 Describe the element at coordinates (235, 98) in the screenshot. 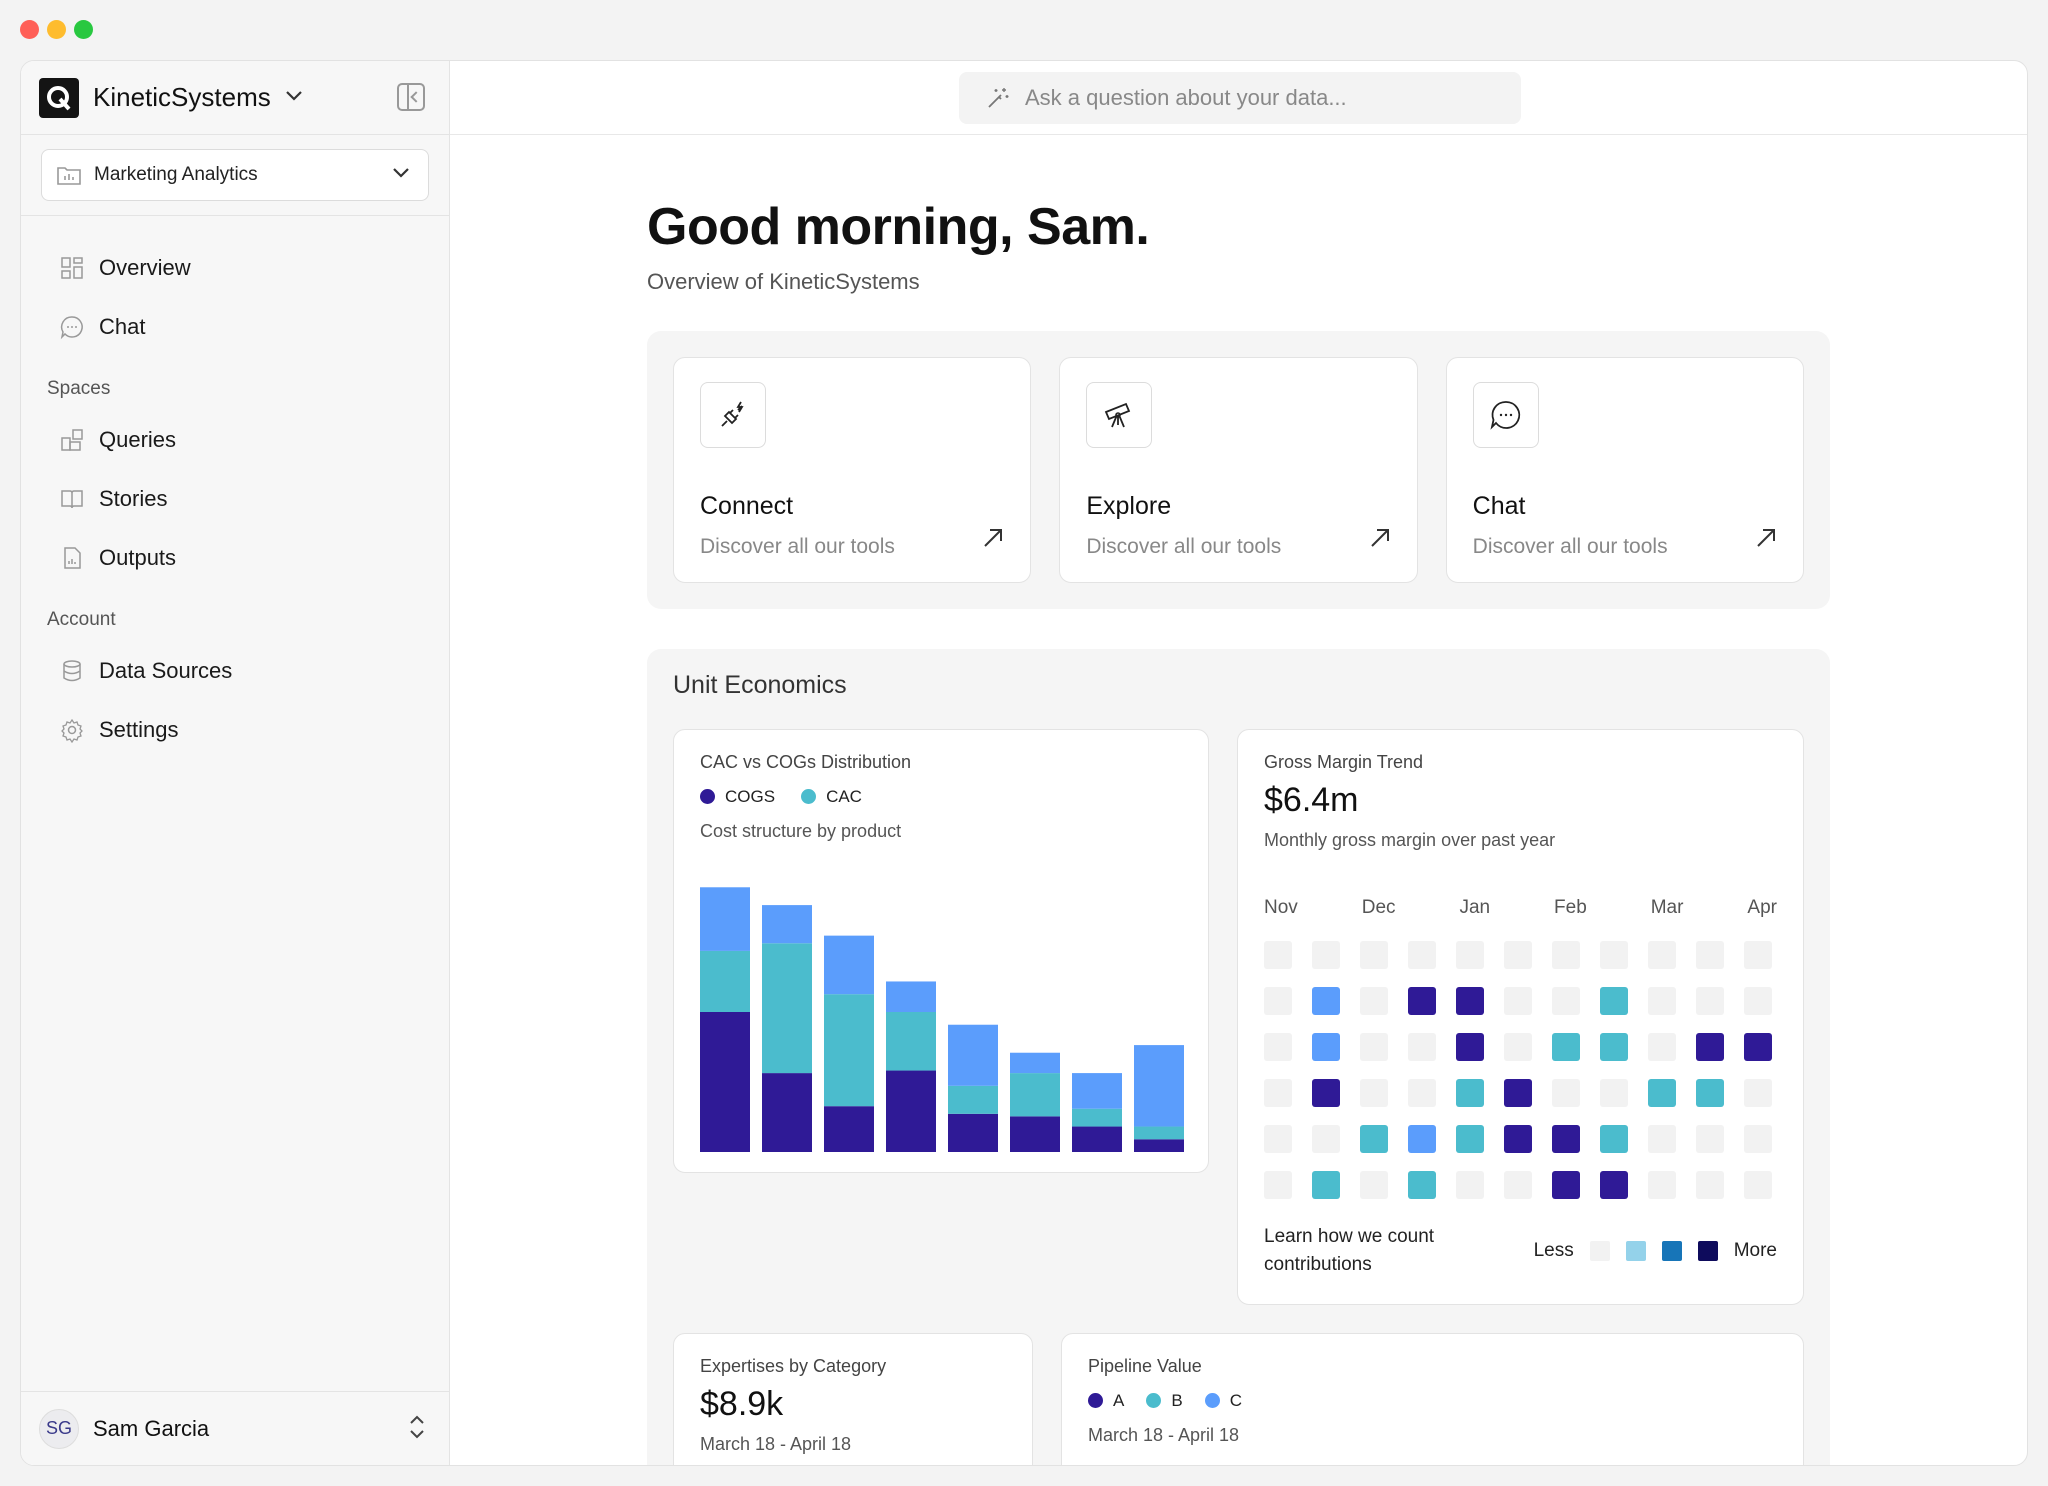

I see `brand-switcher: KineticSystems` at that location.